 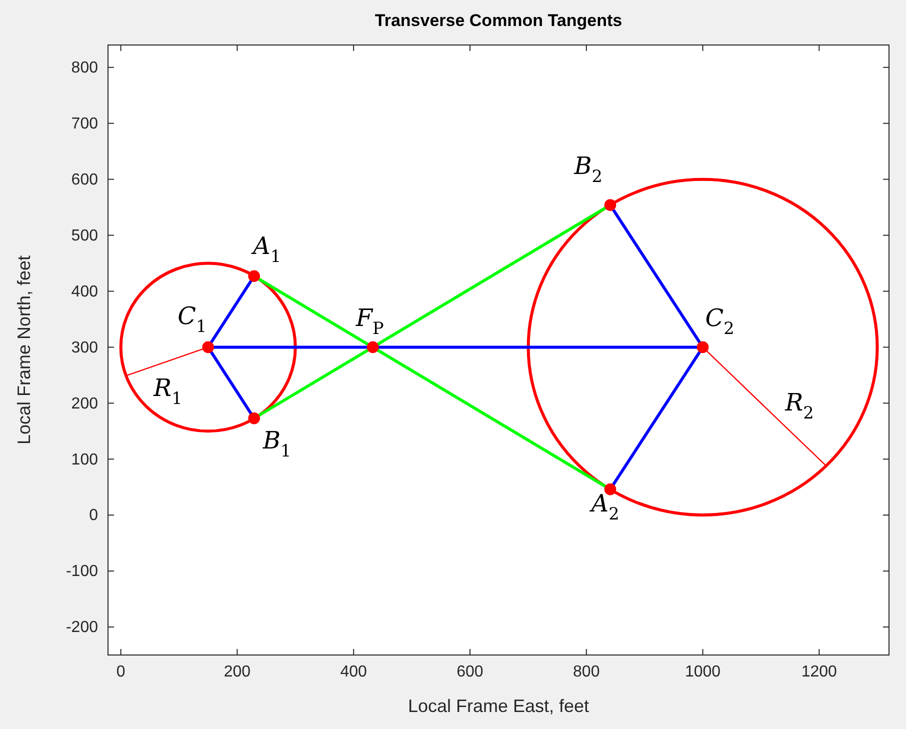 I want to click on x-tick-label: 800, so click(x=586, y=671).